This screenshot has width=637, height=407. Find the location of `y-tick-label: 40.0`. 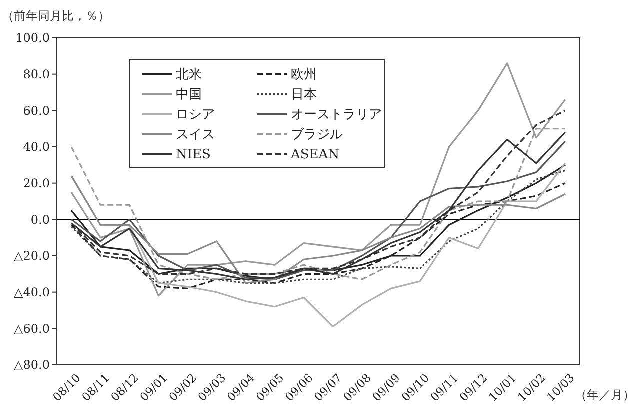

y-tick-label: 40.0 is located at coordinates (36, 147).